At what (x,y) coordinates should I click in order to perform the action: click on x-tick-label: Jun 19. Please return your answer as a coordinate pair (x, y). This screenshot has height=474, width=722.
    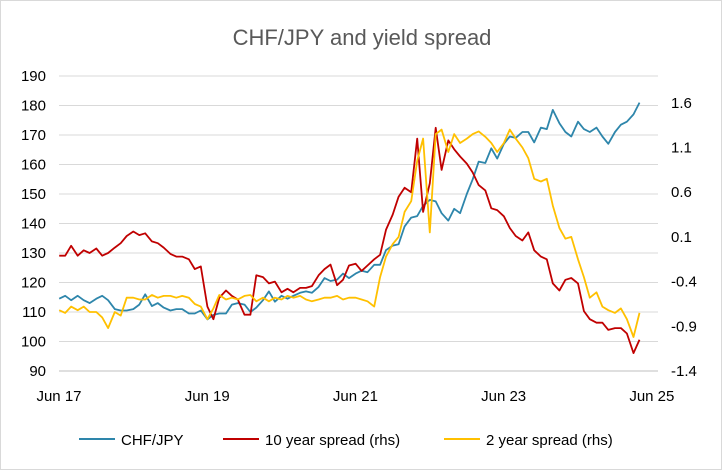
    Looking at the image, I should click on (207, 396).